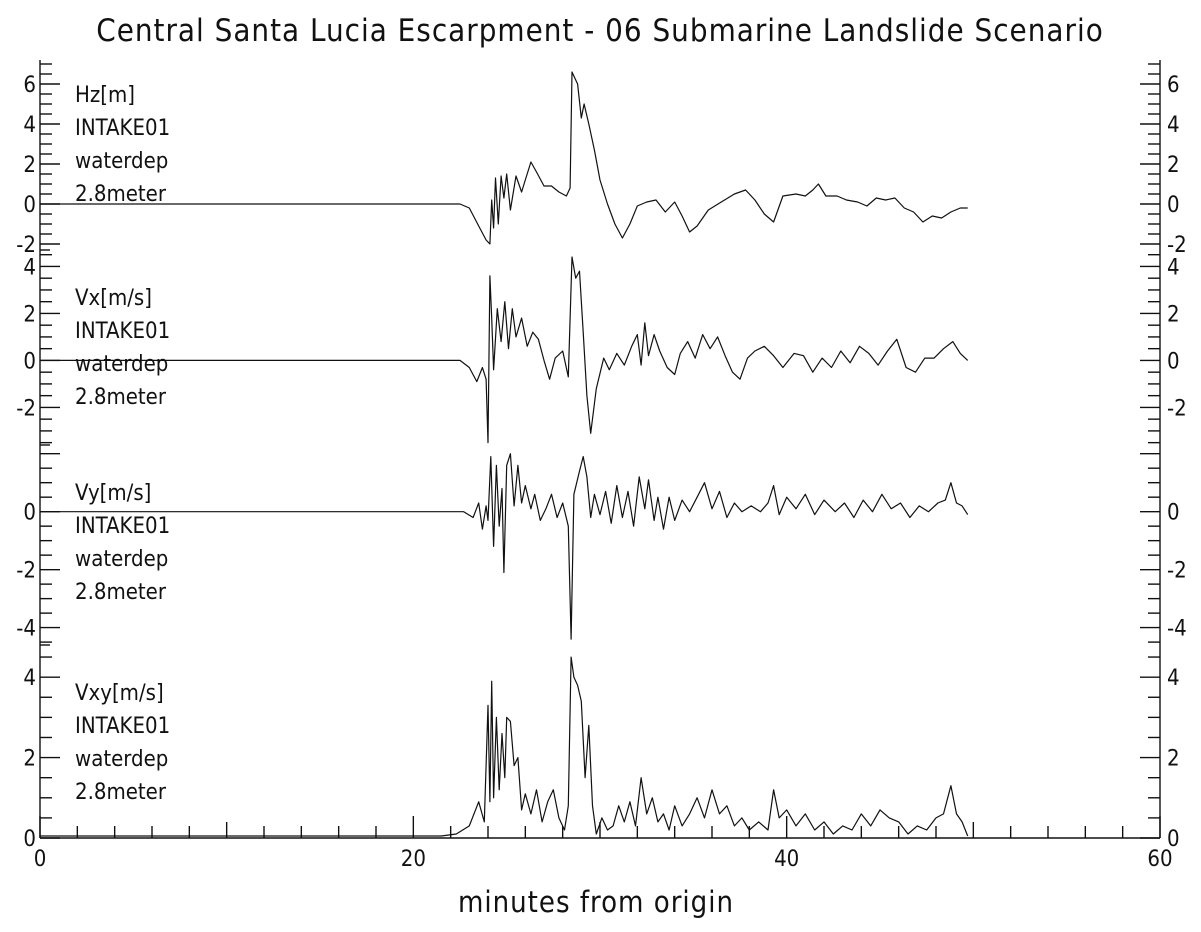 This screenshot has width=1201, height=932. I want to click on panel-label-line: Vxy[m/s], so click(119, 693).